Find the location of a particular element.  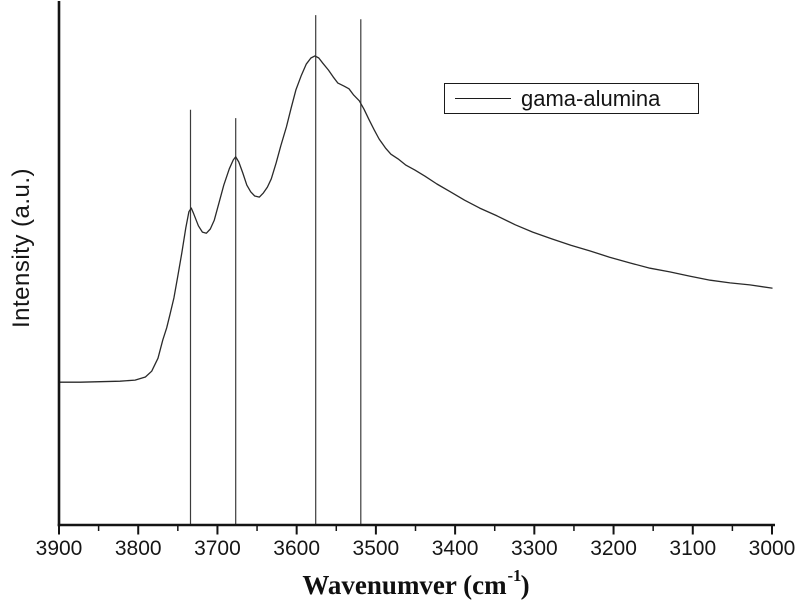

x-tick-label: 3200 is located at coordinates (613, 548).